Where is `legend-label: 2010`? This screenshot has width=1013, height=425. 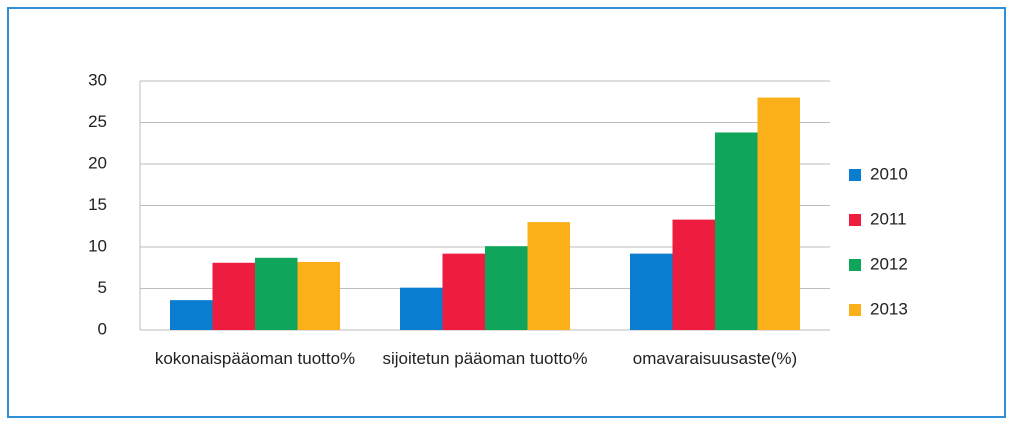 legend-label: 2010 is located at coordinates (889, 173).